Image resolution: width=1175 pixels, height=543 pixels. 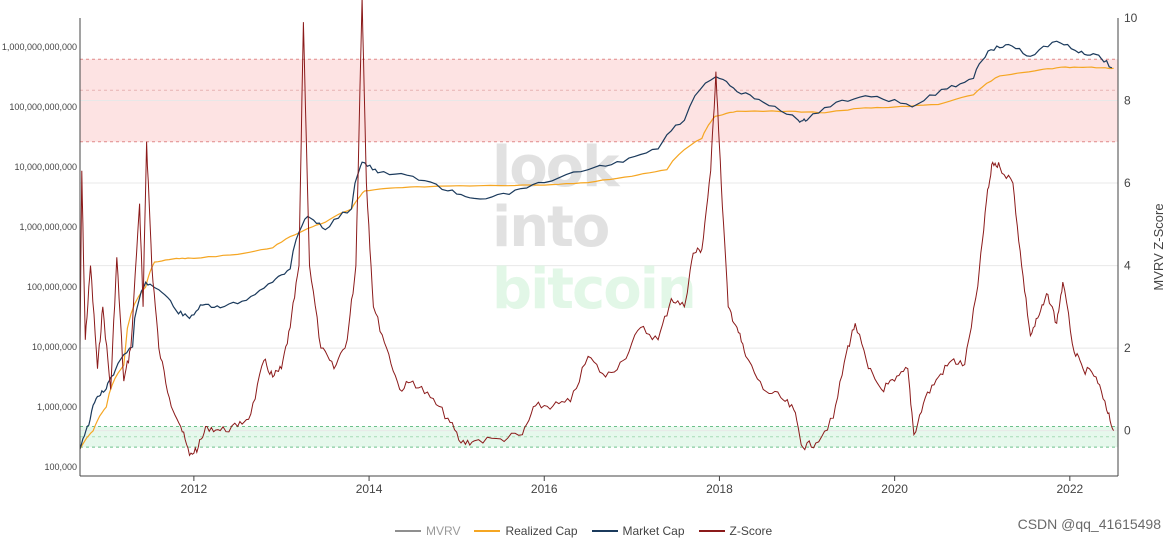 What do you see at coordinates (719, 489) in the screenshot?
I see `x-tick-label: 2018` at bounding box center [719, 489].